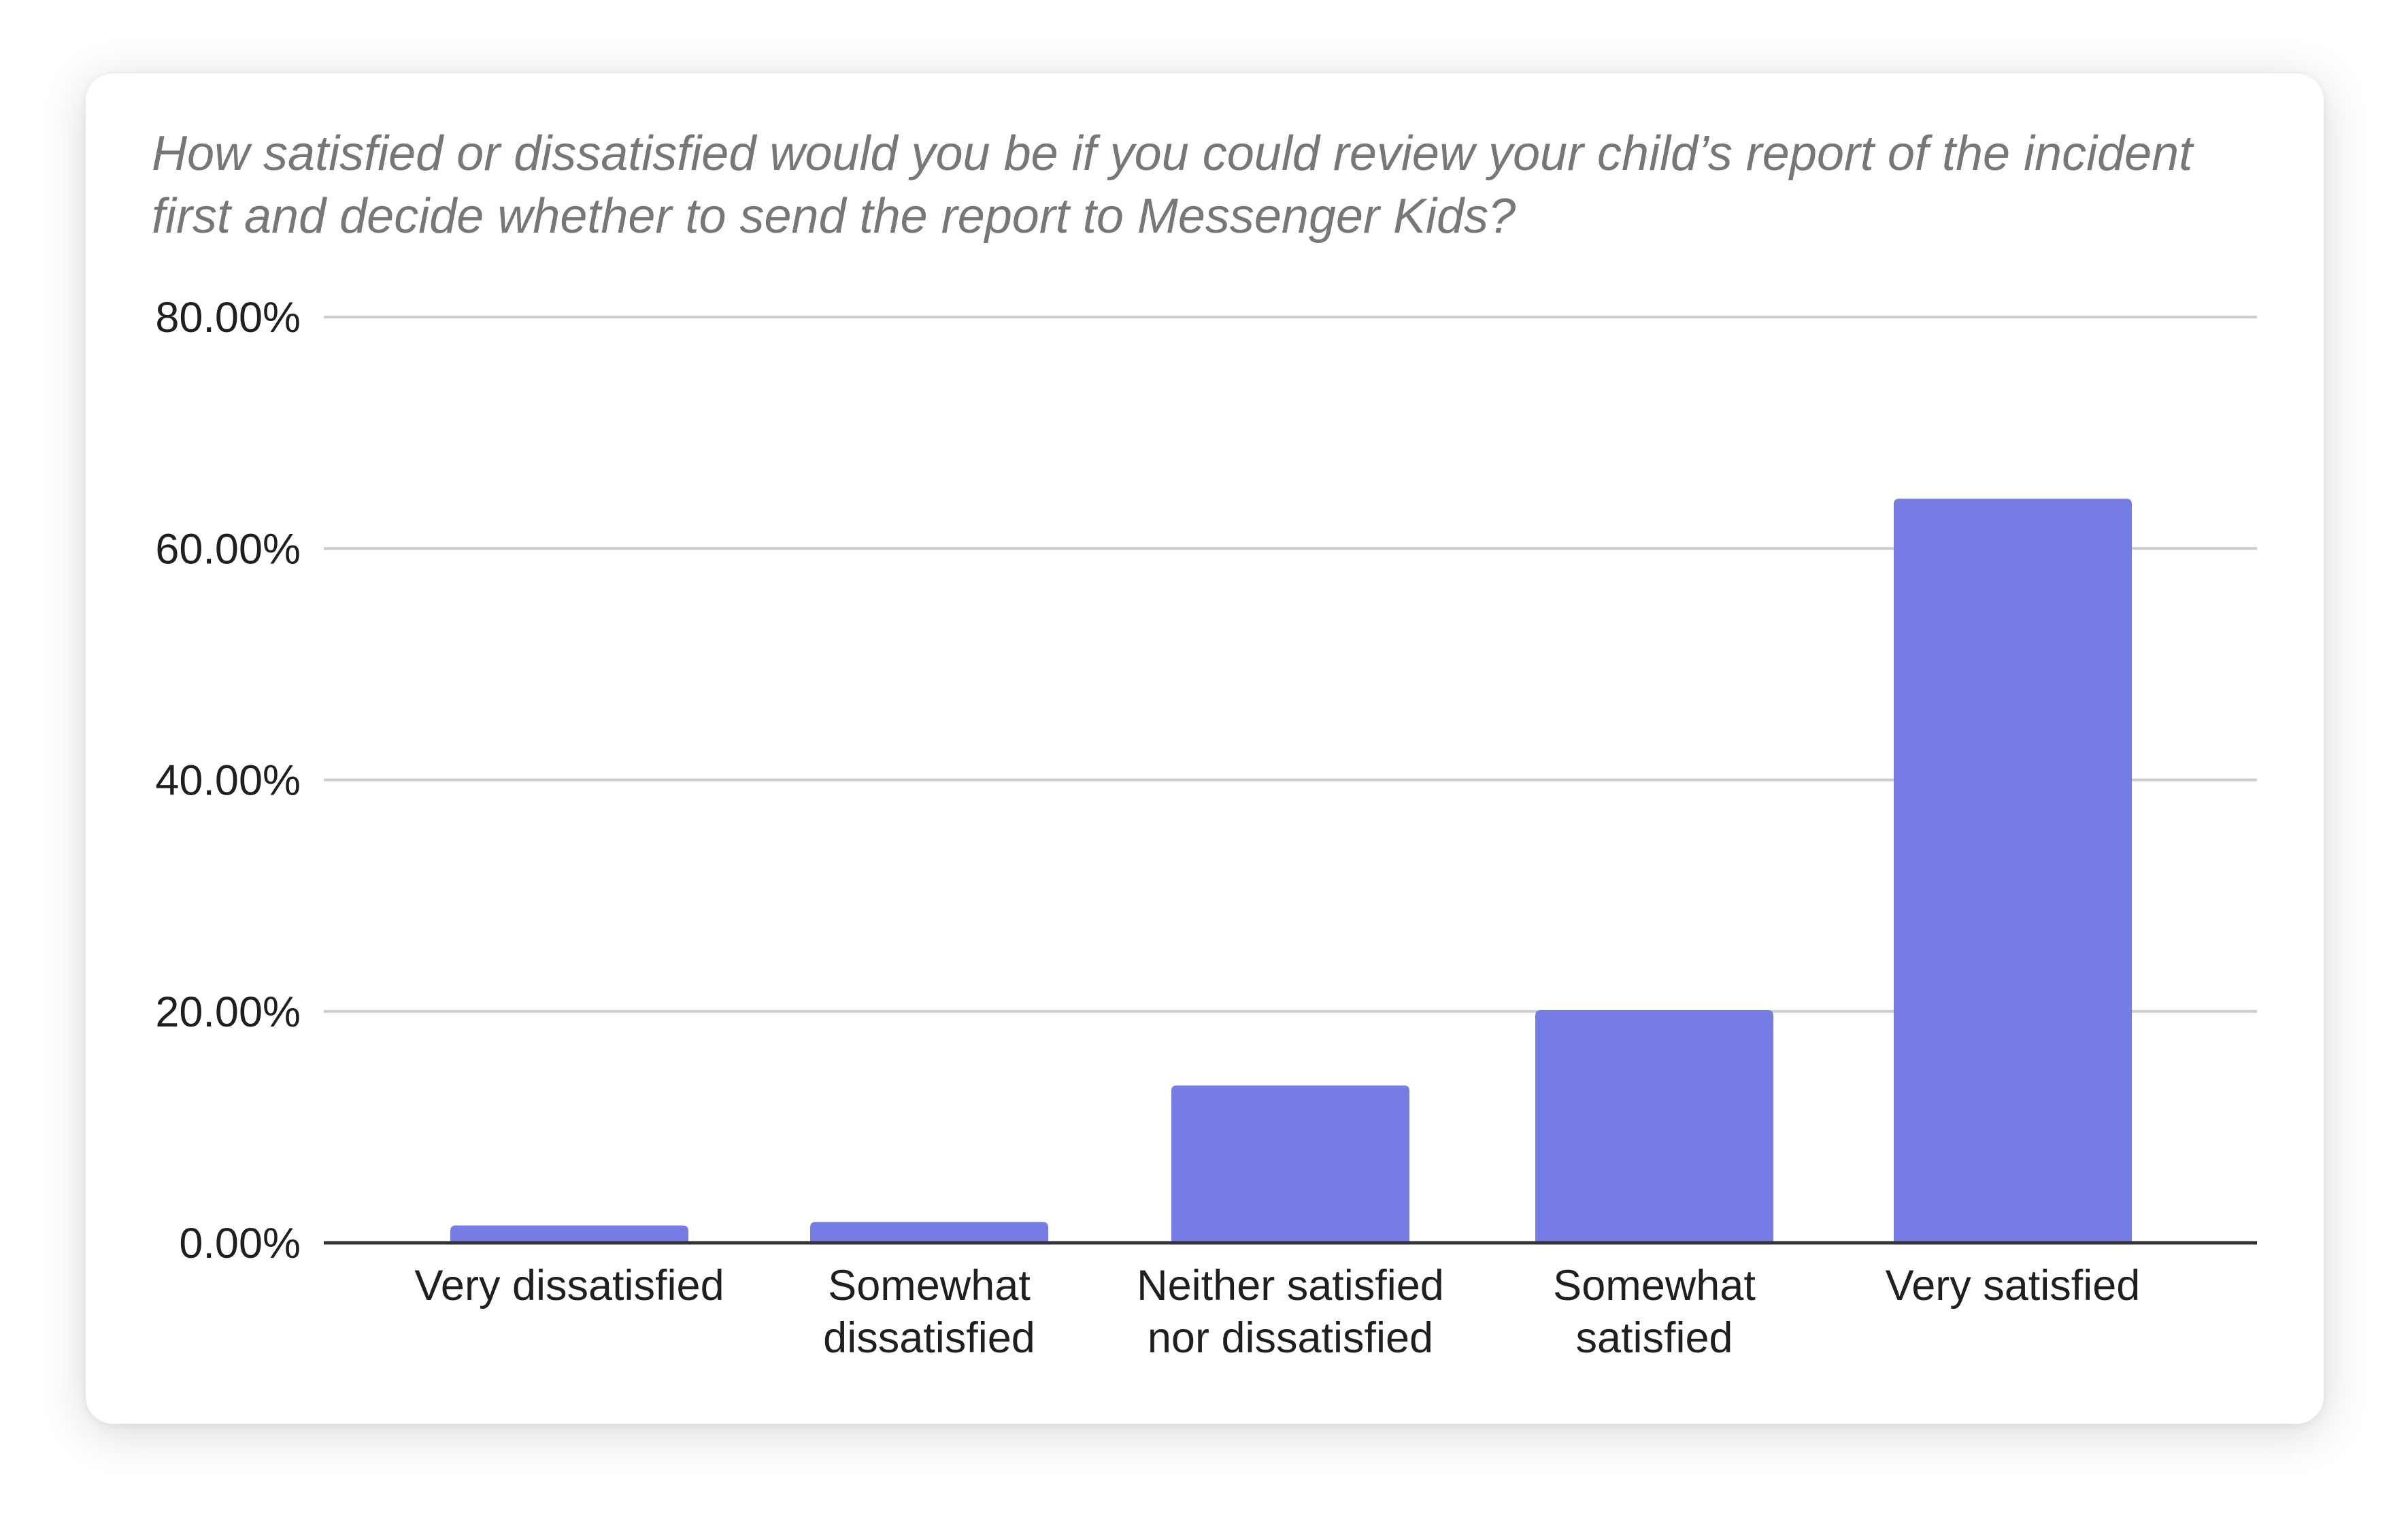  What do you see at coordinates (228, 549) in the screenshot?
I see `y-tick-label: 60.00%` at bounding box center [228, 549].